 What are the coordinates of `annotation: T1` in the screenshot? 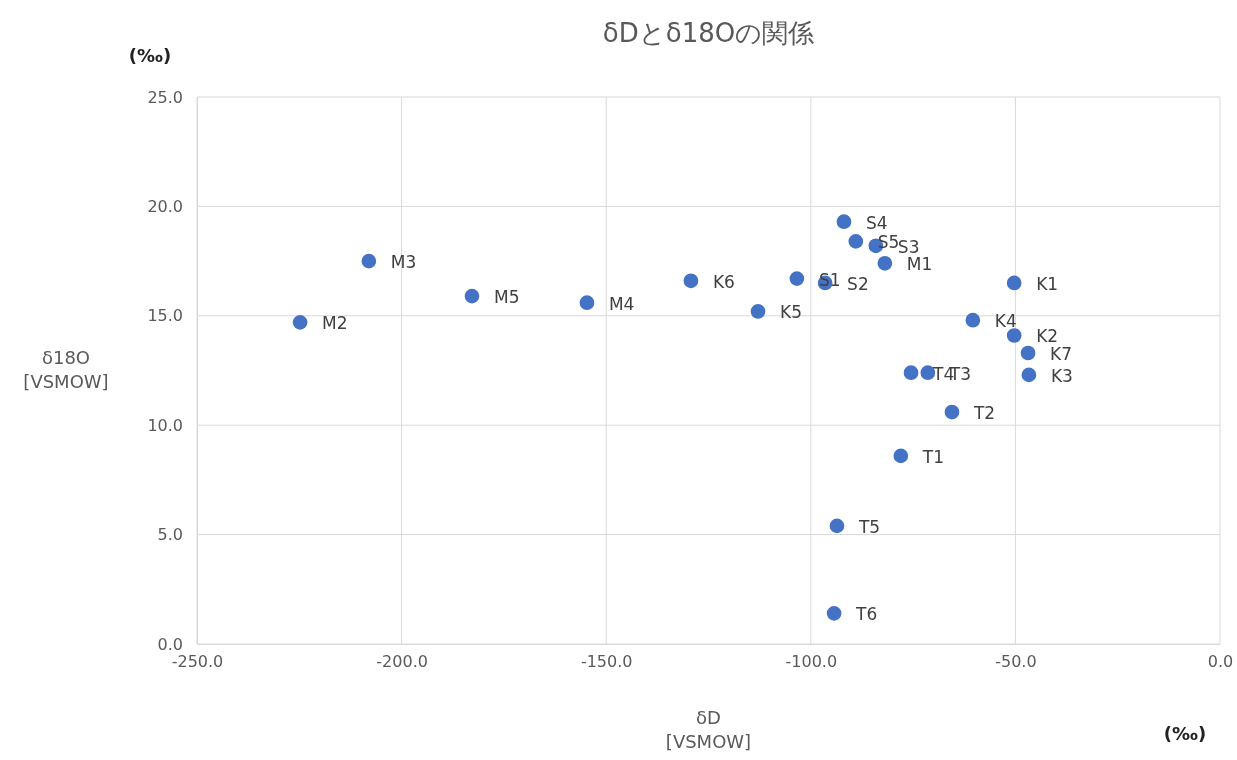 It's located at (933, 456).